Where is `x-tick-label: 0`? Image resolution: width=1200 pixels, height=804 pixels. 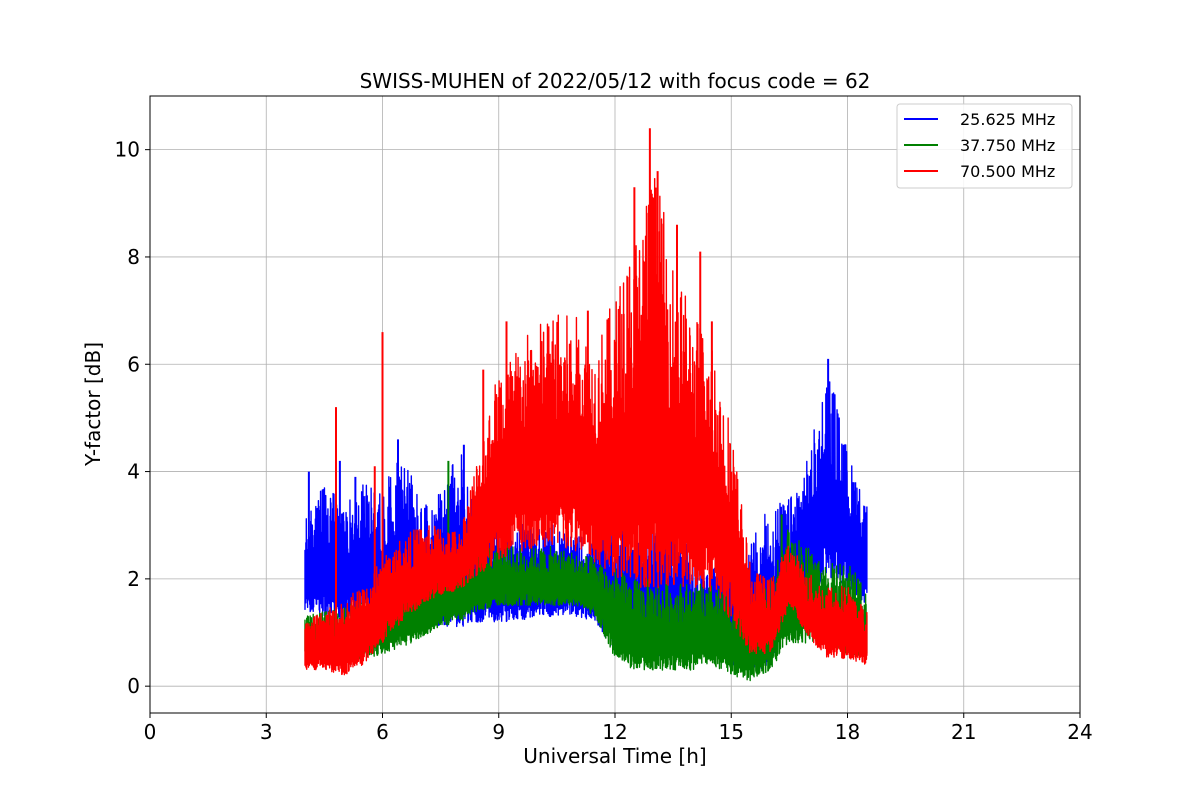
x-tick-label: 0 is located at coordinates (150, 732).